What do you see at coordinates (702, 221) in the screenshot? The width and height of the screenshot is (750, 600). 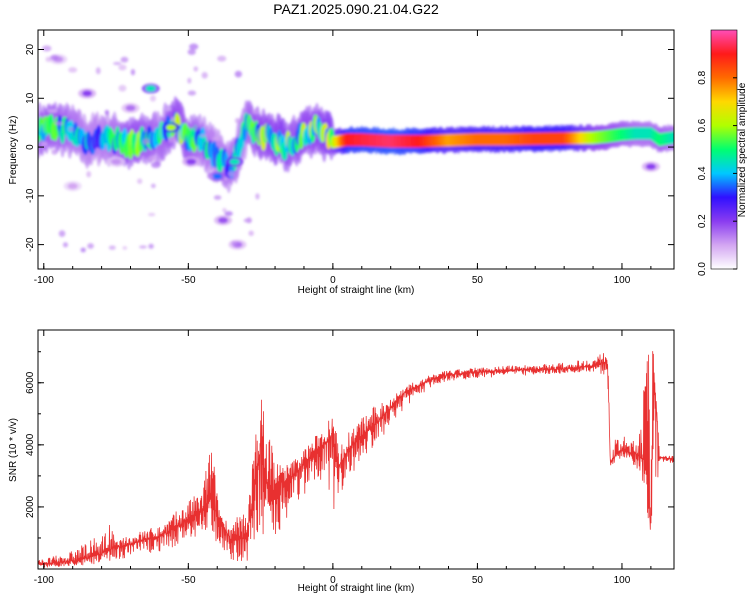 I see `colorbar-tick-label: 0.2` at bounding box center [702, 221].